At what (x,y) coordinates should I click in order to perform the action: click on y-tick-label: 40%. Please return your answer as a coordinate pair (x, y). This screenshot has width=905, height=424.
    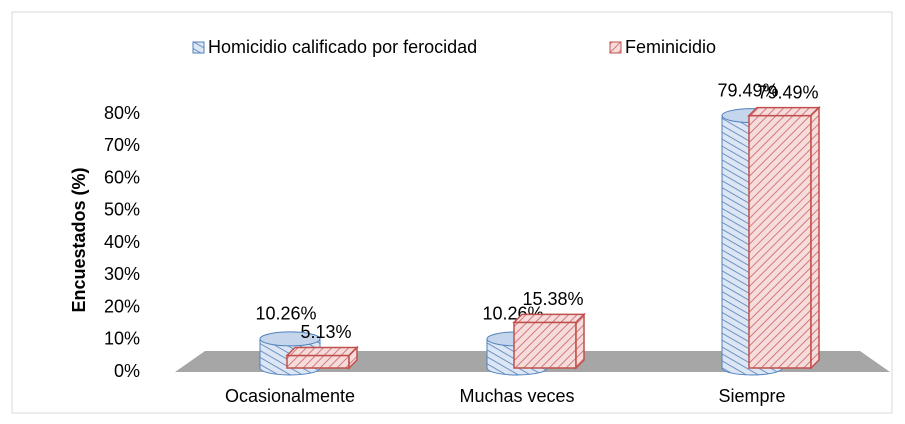
    Looking at the image, I should click on (122, 242).